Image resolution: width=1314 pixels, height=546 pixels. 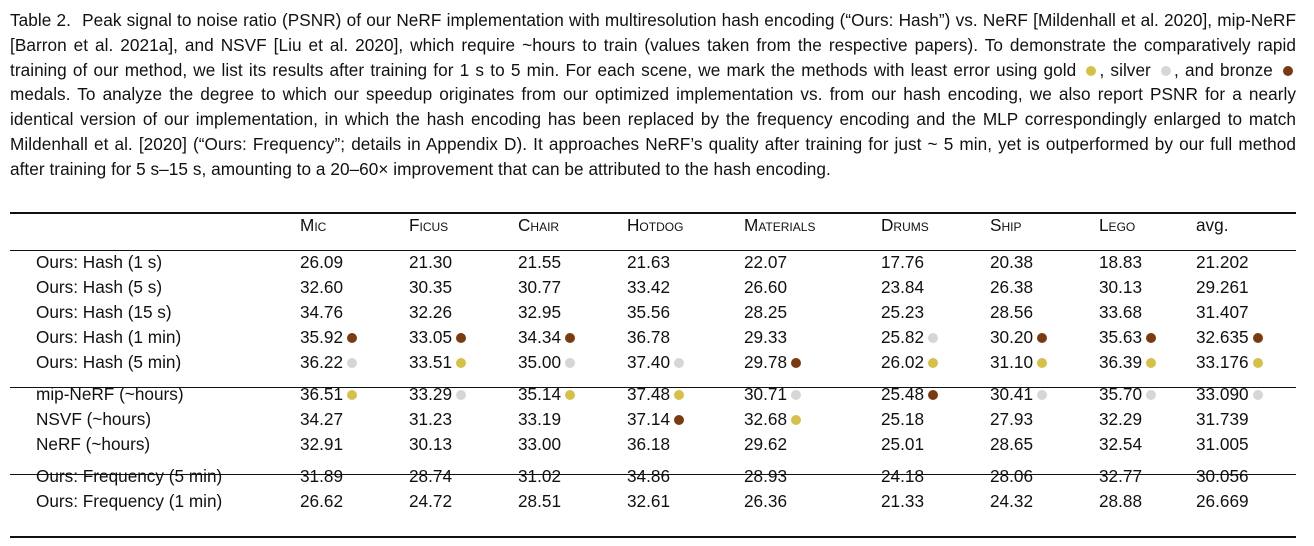 What do you see at coordinates (812, 287) in the screenshot?
I see `psnr-cell: 26.60` at bounding box center [812, 287].